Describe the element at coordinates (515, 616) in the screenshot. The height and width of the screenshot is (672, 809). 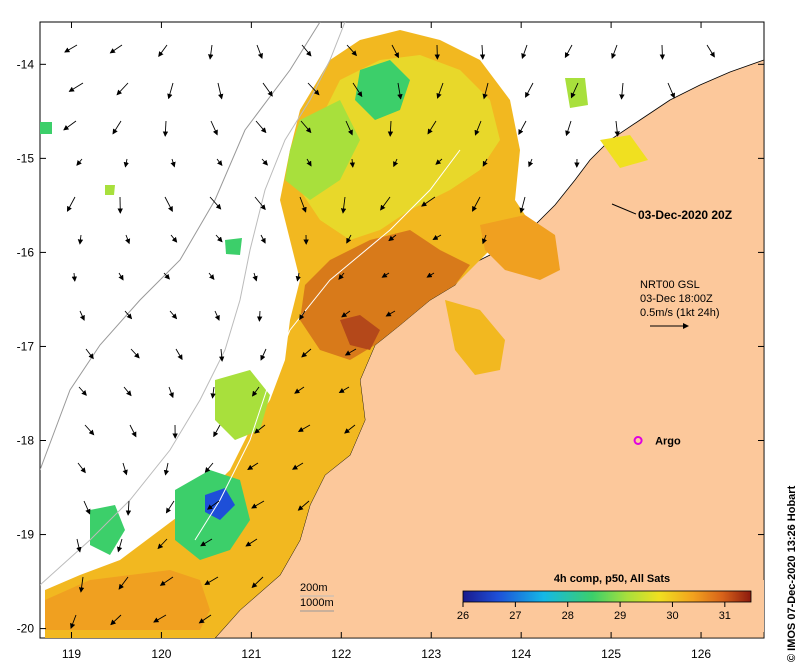
I see `colorbar-tick-label: 27` at that location.